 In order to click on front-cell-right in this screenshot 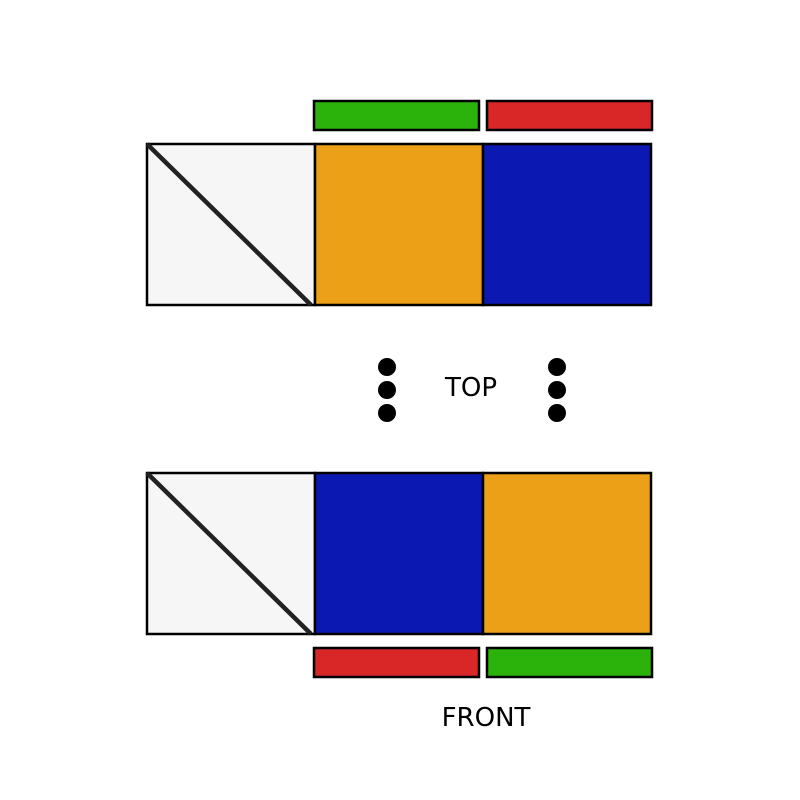, I will do `click(567, 553)`.